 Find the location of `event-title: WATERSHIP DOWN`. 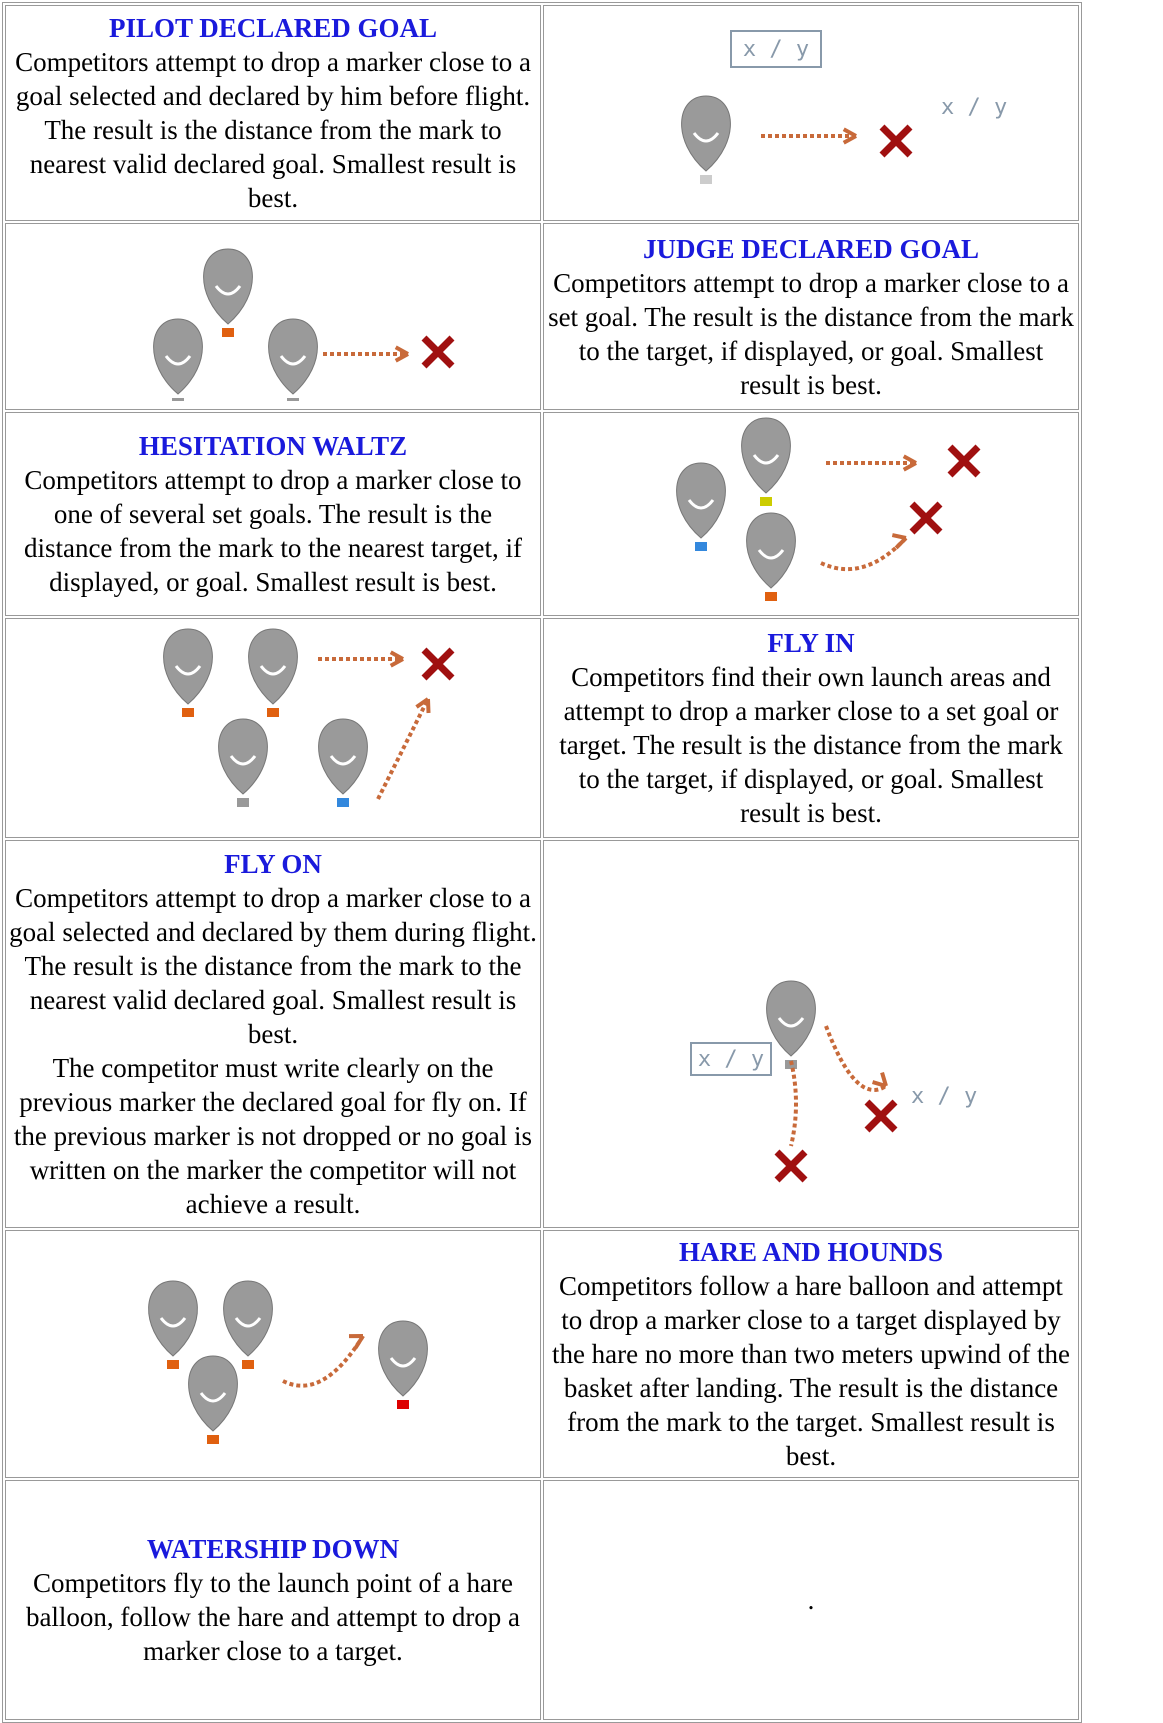

event-title: WATERSHIP DOWN is located at coordinates (273, 1549).